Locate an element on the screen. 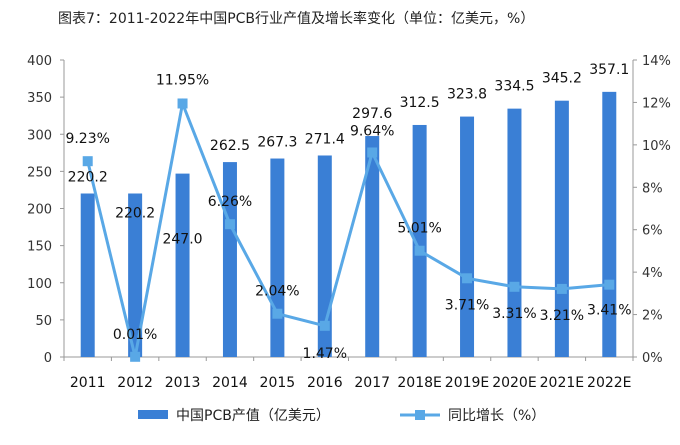 The width and height of the screenshot is (680, 445). x-tick-label: 2022E is located at coordinates (609, 383).